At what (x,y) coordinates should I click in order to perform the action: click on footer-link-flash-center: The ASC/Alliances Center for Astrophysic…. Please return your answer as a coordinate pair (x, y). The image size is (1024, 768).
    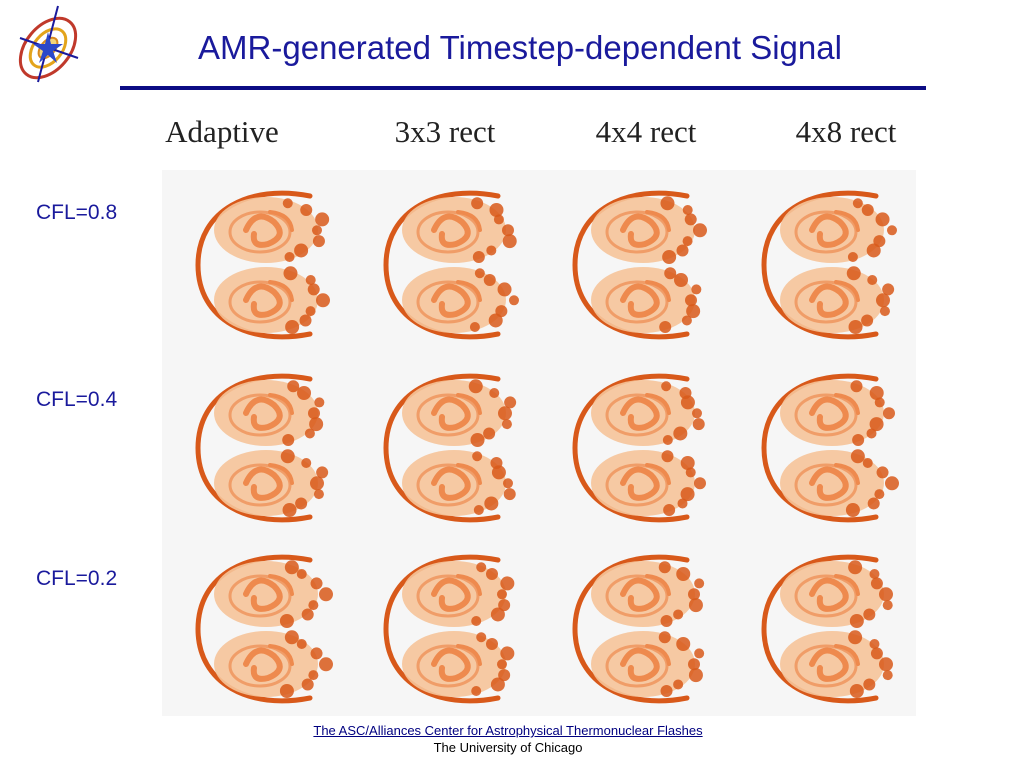
    Looking at the image, I should click on (508, 730).